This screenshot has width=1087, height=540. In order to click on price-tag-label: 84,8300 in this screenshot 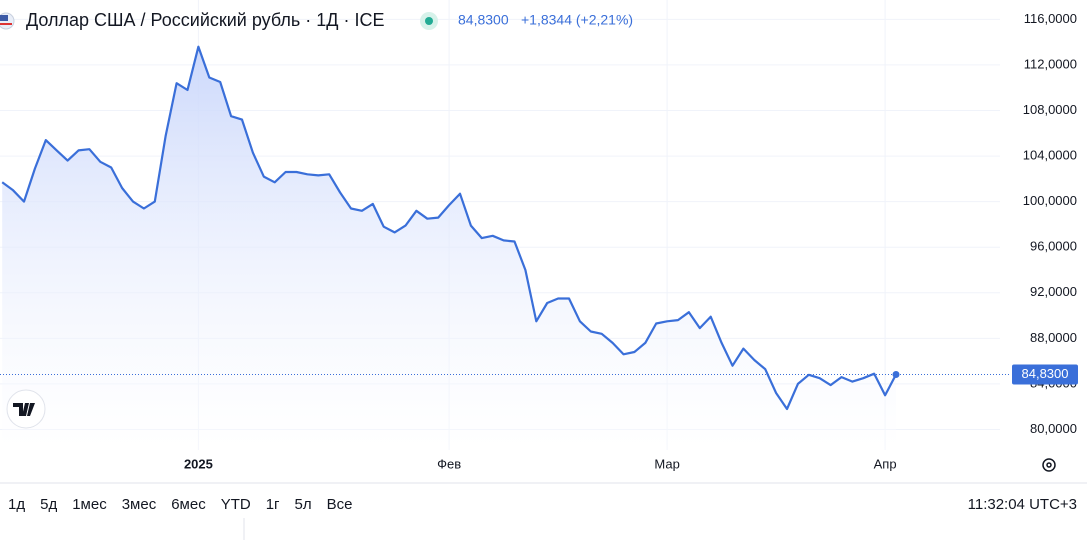, I will do `click(1045, 373)`.